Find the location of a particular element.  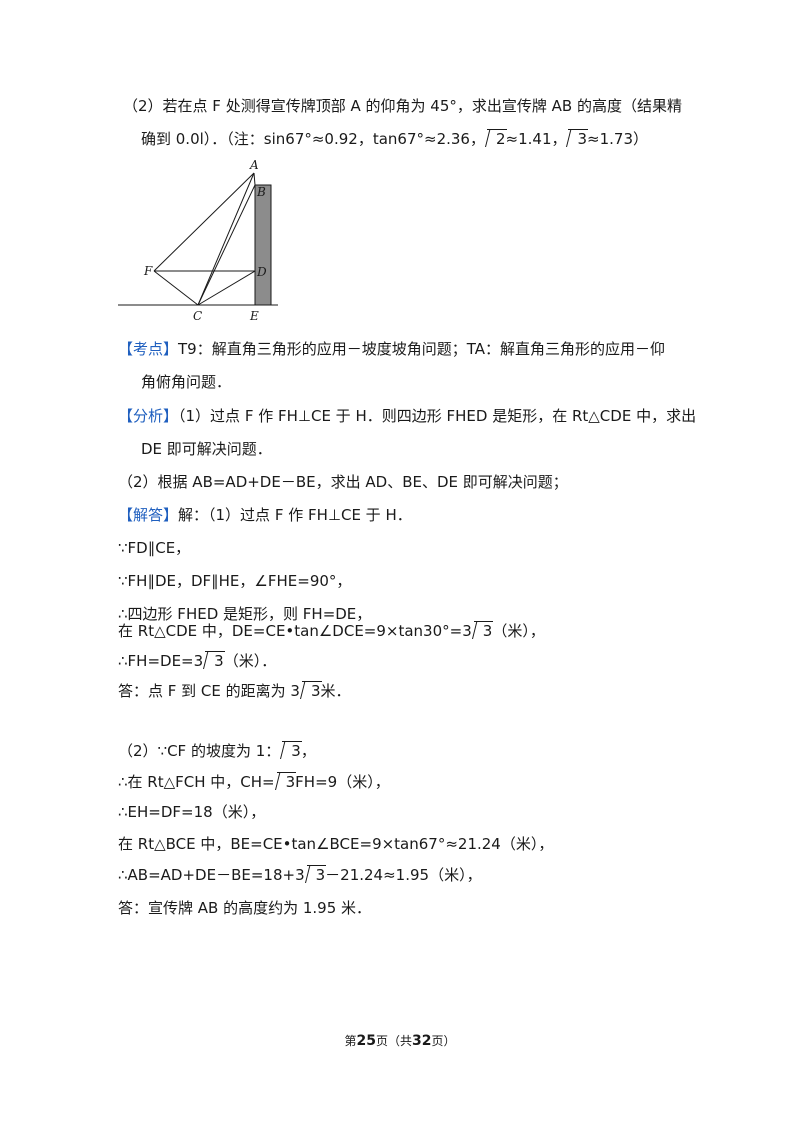

footer-text: 页（共 is located at coordinates (393, 1041).